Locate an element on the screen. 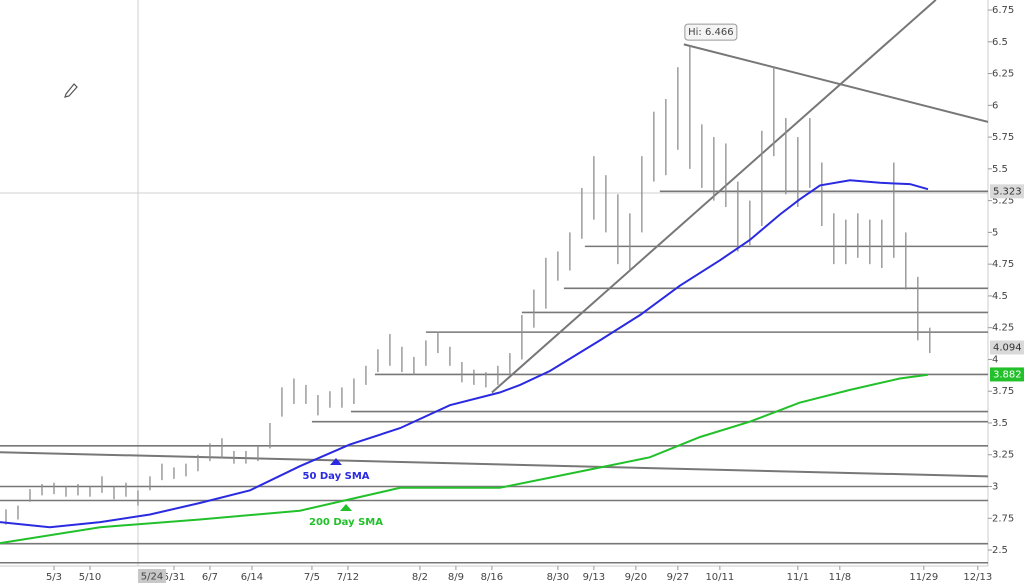  price-label: 3.882 is located at coordinates (1007, 374).